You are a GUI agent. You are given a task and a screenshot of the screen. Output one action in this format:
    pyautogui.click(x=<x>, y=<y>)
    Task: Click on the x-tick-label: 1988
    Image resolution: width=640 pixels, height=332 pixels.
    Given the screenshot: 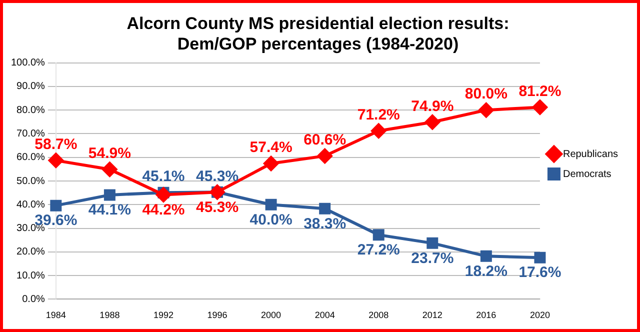 What is the action you would take?
    pyautogui.click(x=110, y=315)
    